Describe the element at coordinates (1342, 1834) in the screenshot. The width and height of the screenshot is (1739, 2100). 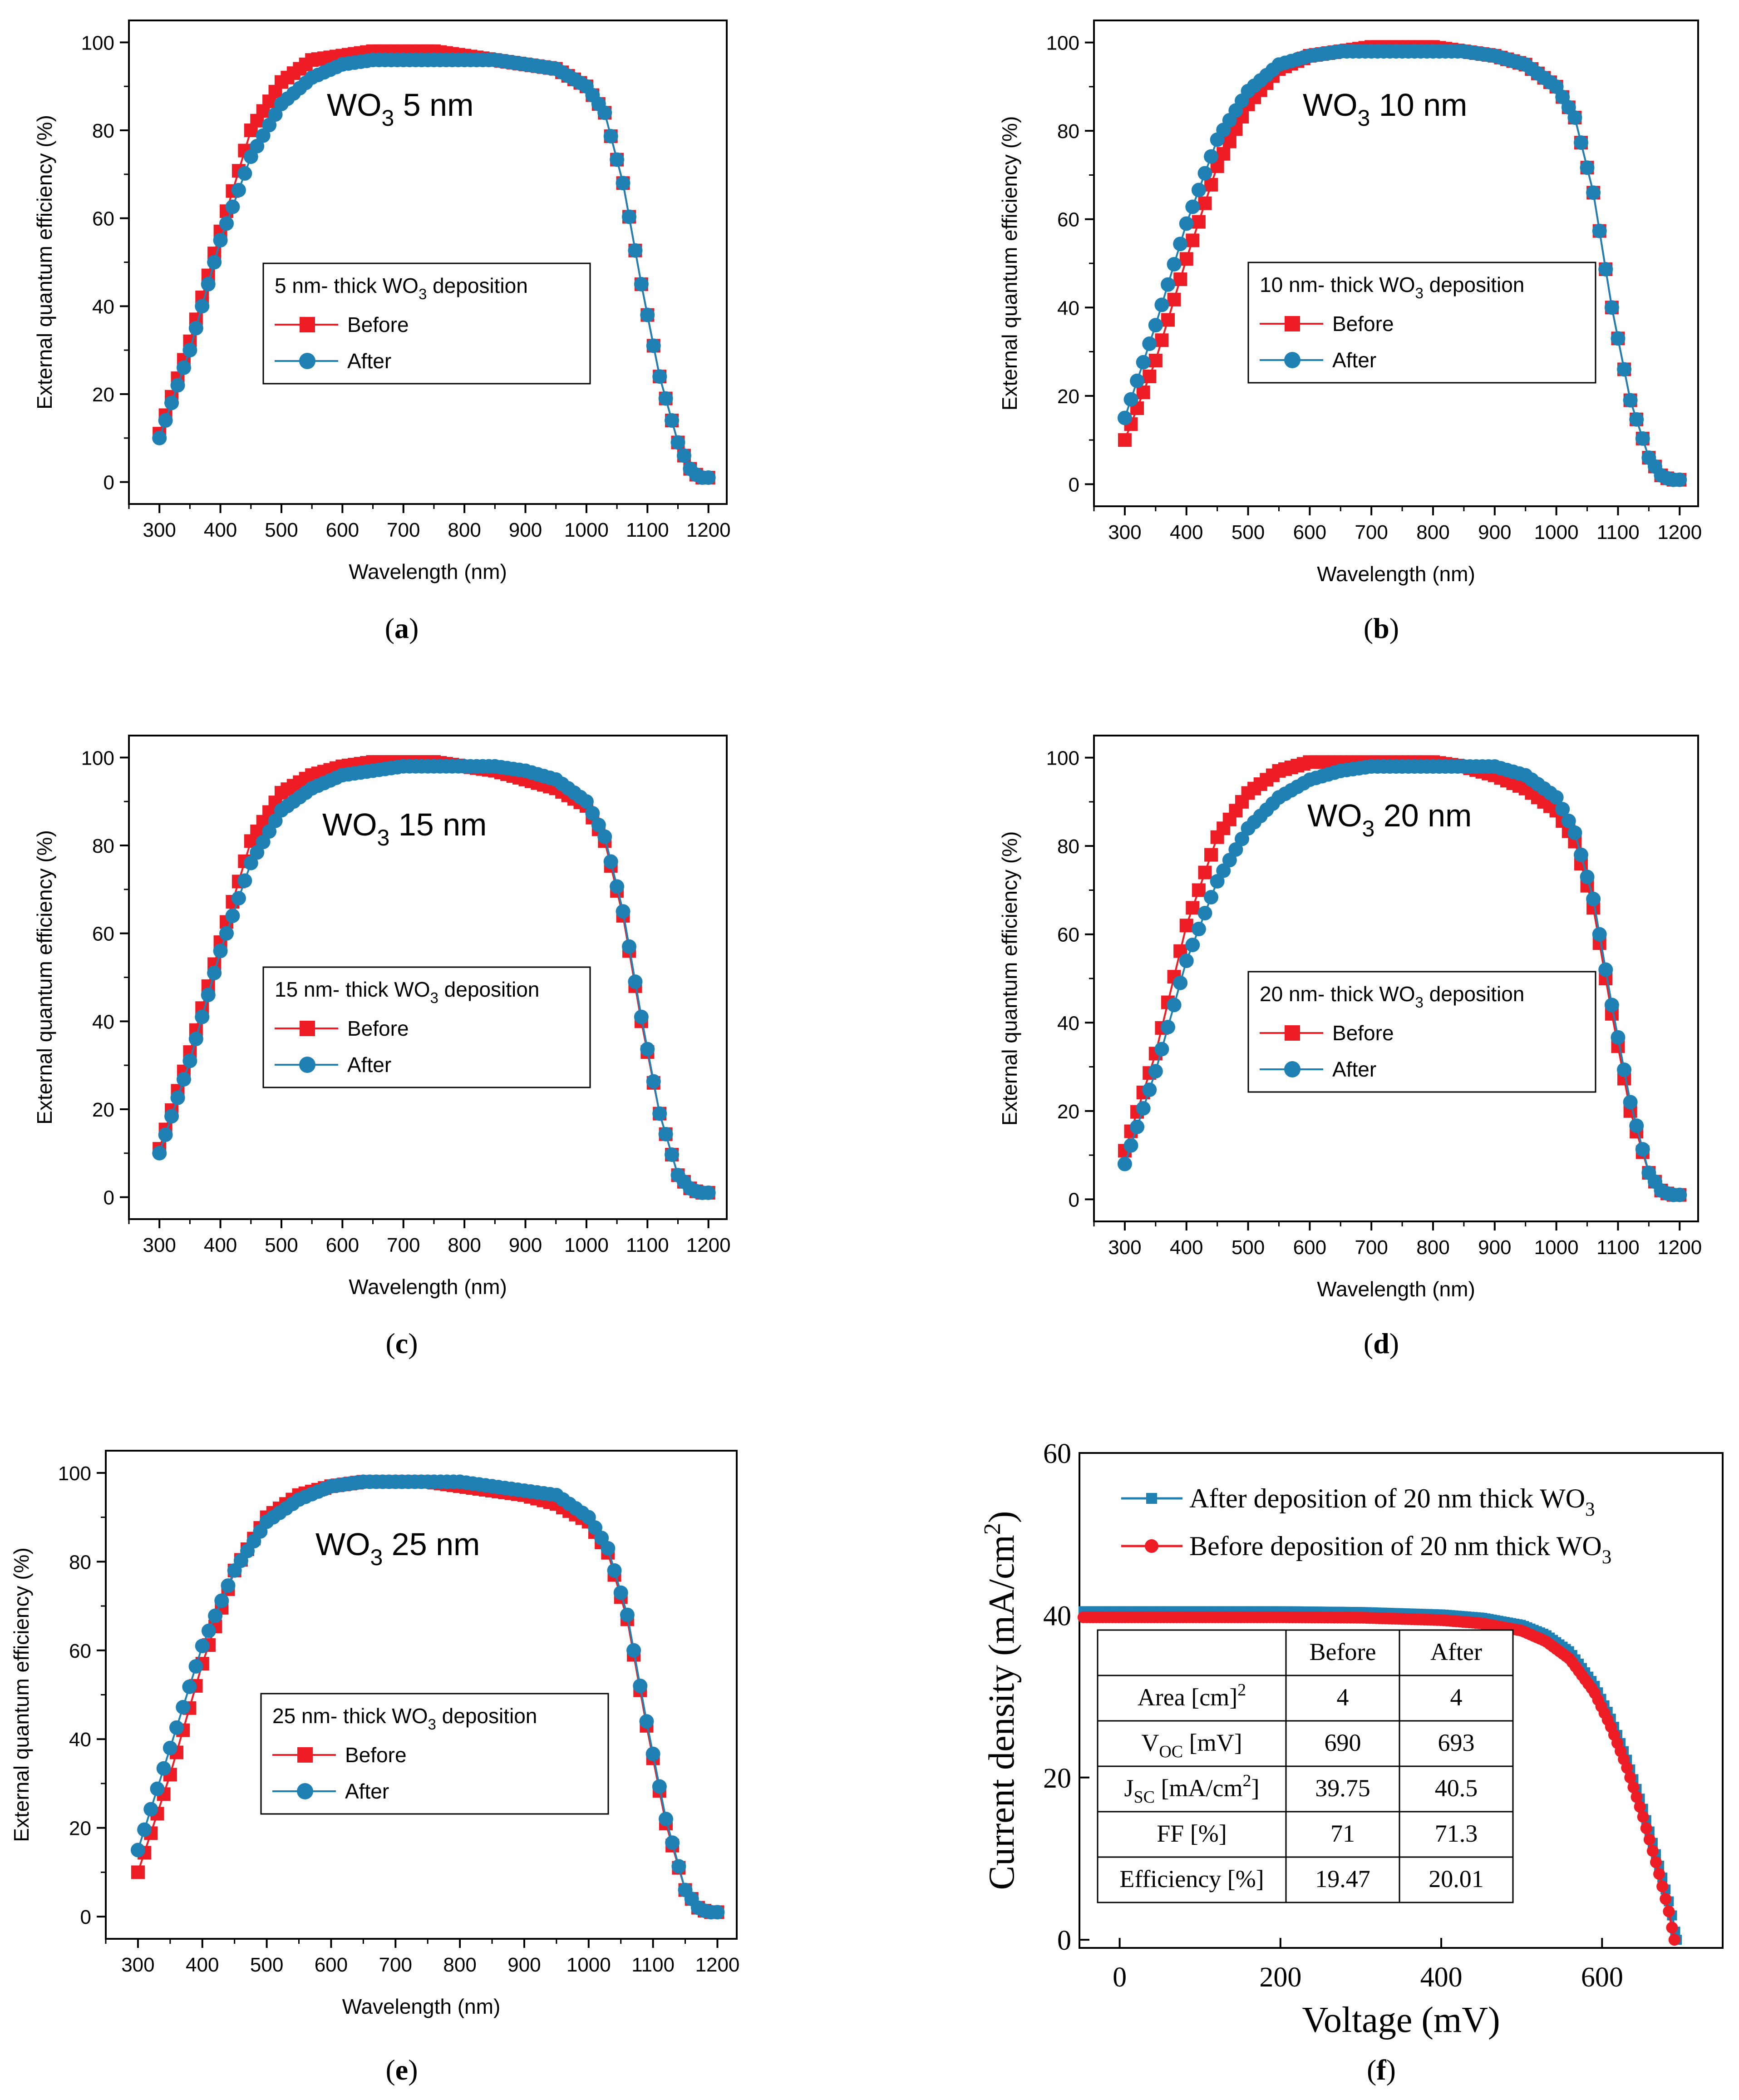
I see `table-cell-before: 71` at that location.